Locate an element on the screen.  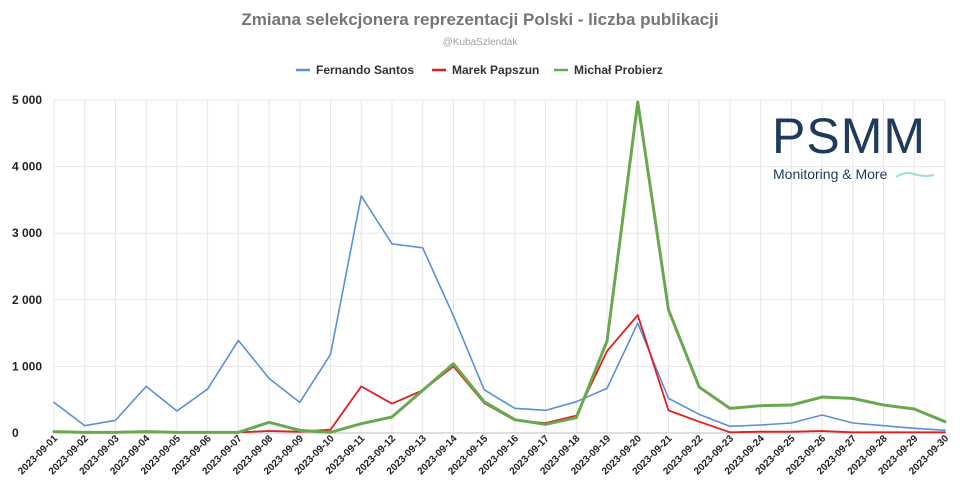
legend-entry: Marek Papszun is located at coordinates (495, 70).